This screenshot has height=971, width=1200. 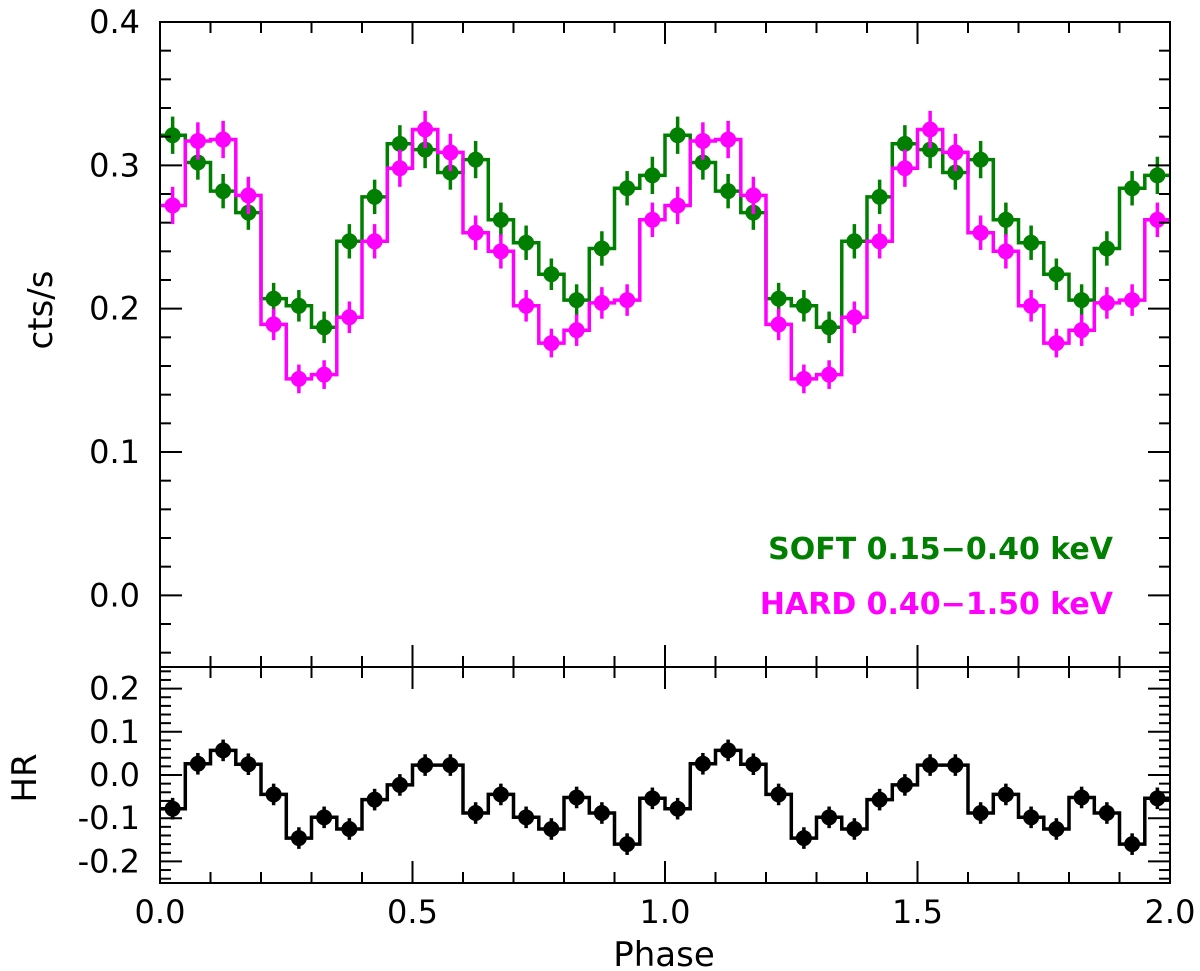 What do you see at coordinates (114, 689) in the screenshot?
I see `hardness-ratio-y-tick-label: 0.2` at bounding box center [114, 689].